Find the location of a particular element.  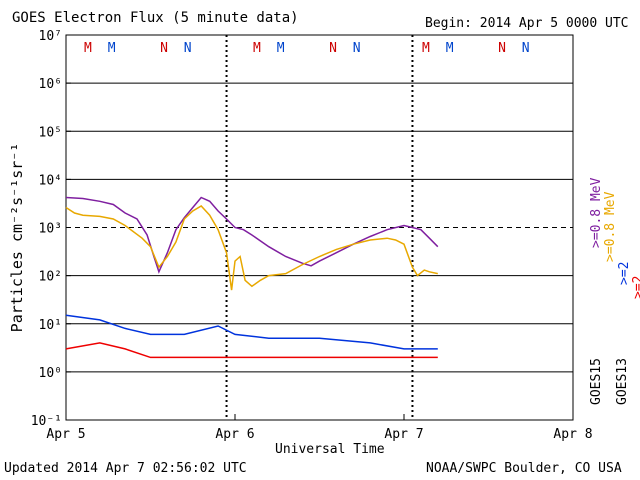

y-tick-label: 10³ is located at coordinates (50, 229).